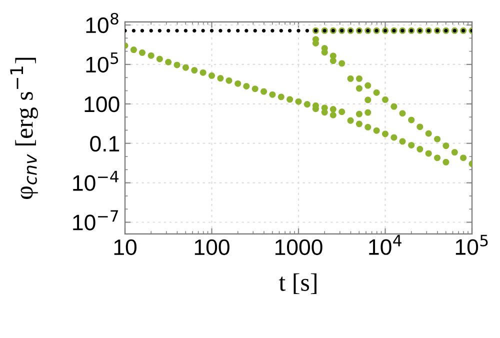 The height and width of the screenshot is (338, 500). What do you see at coordinates (298, 247) in the screenshot?
I see `x-tick-label: 1000` at bounding box center [298, 247].